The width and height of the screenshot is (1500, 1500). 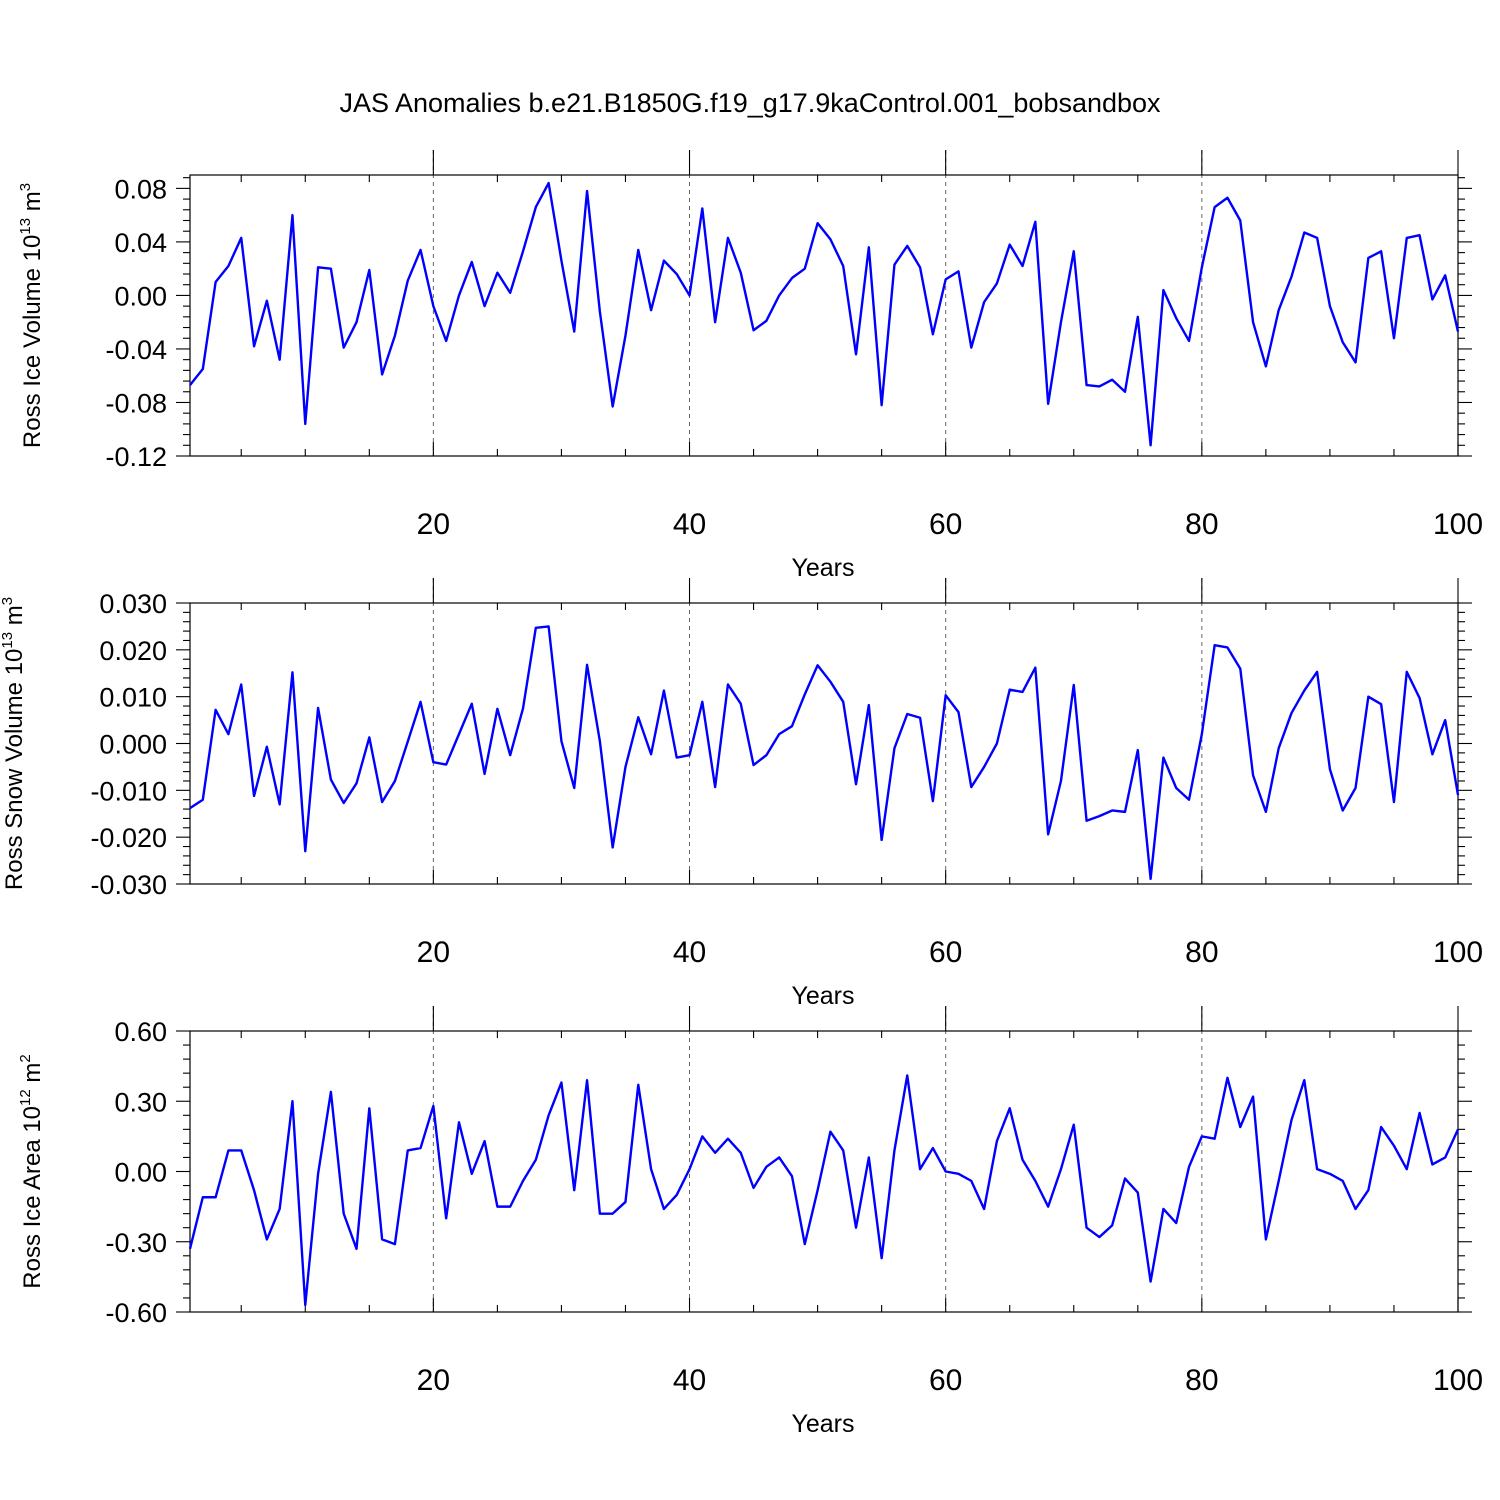 I want to click on y-tick-label: 0.04, so click(x=140, y=243).